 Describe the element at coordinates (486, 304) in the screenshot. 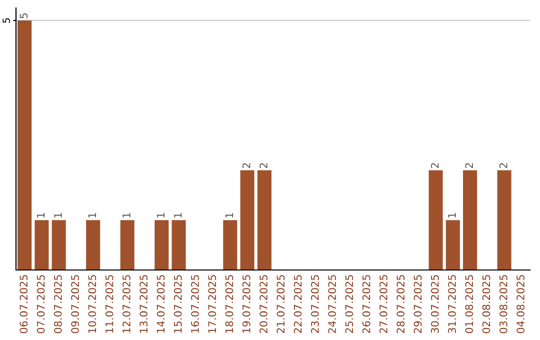

I see `x-tick-label: 02.08.2025` at that location.